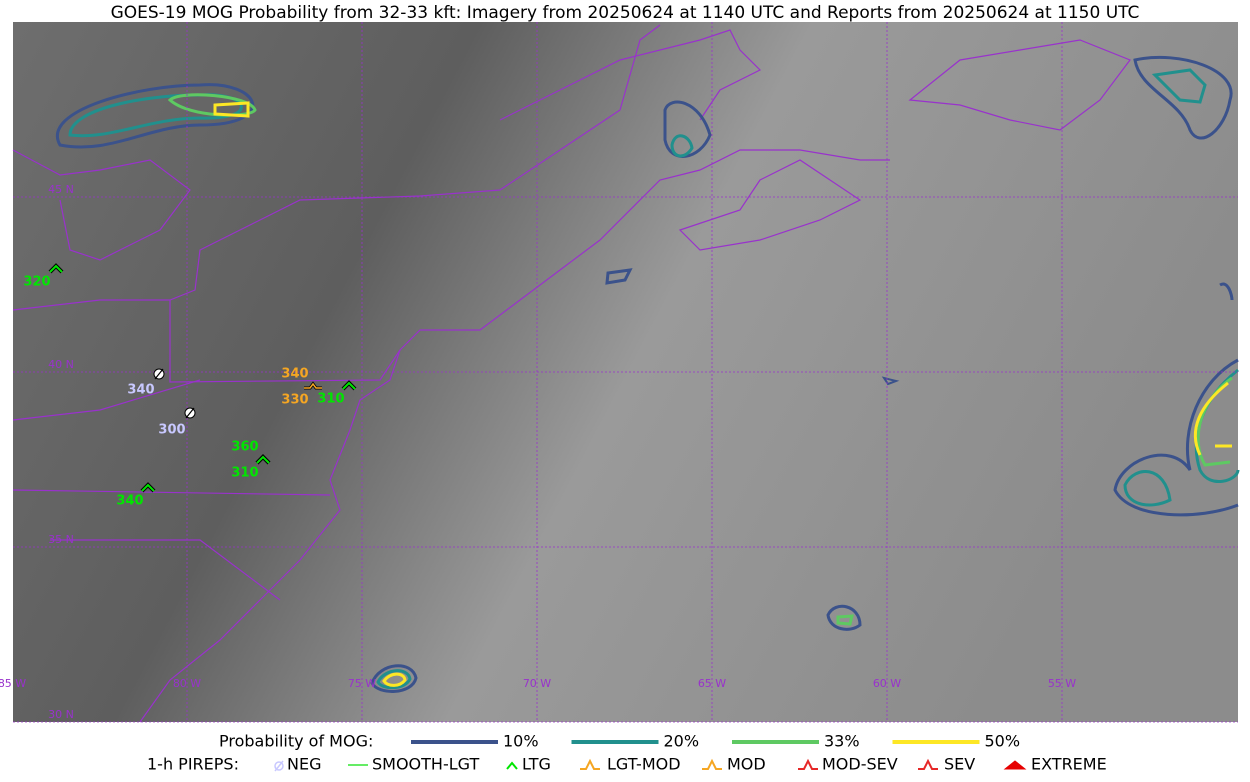 The width and height of the screenshot is (1250, 782). I want to click on lat-label: 45 N, so click(61, 189).